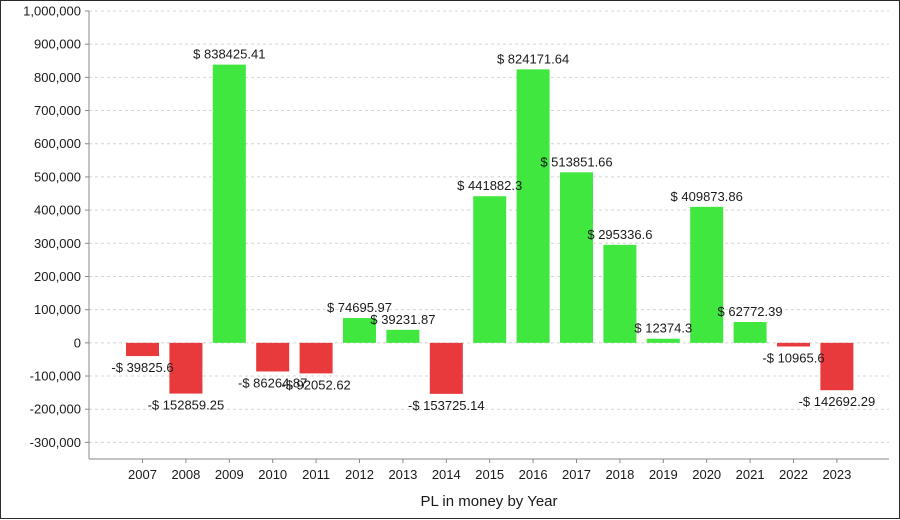 Image resolution: width=900 pixels, height=520 pixels. I want to click on y-tick-label: 800,000, so click(57, 77).